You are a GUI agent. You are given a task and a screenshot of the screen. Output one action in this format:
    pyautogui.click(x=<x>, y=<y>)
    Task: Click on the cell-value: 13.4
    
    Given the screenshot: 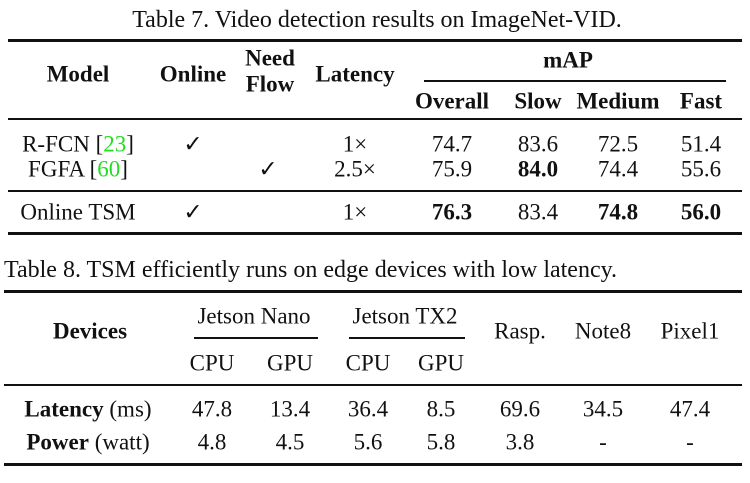 What is the action you would take?
    pyautogui.click(x=290, y=409)
    